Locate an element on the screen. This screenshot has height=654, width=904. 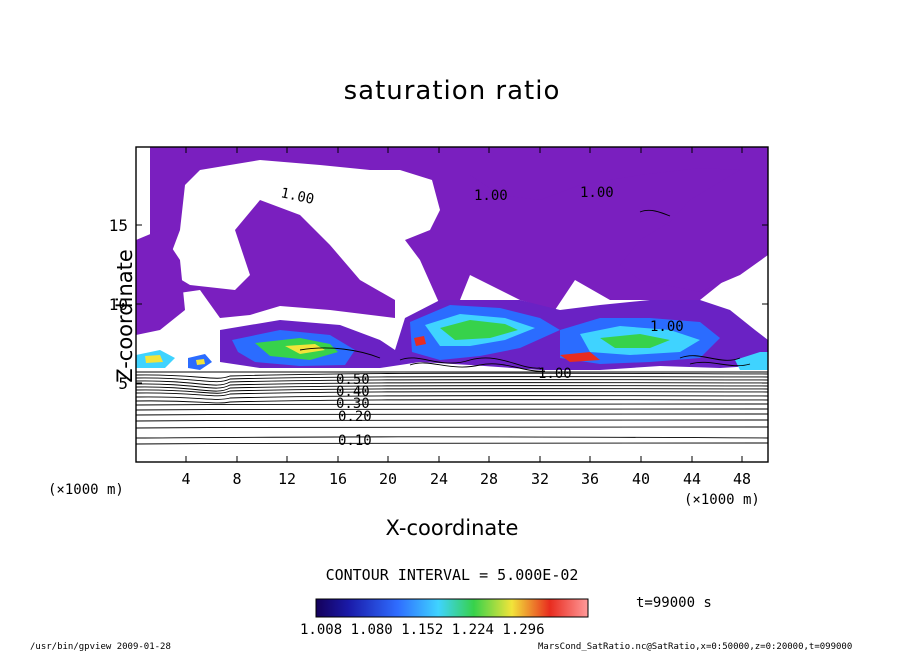
x-tick-label: 20 is located at coordinates (388, 479).